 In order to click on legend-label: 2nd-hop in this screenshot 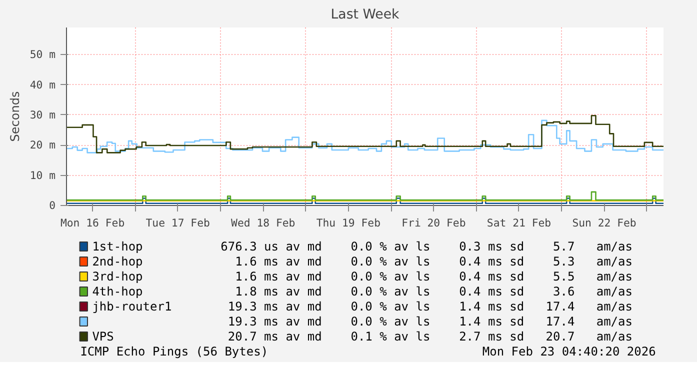, I will do `click(117, 261)`.